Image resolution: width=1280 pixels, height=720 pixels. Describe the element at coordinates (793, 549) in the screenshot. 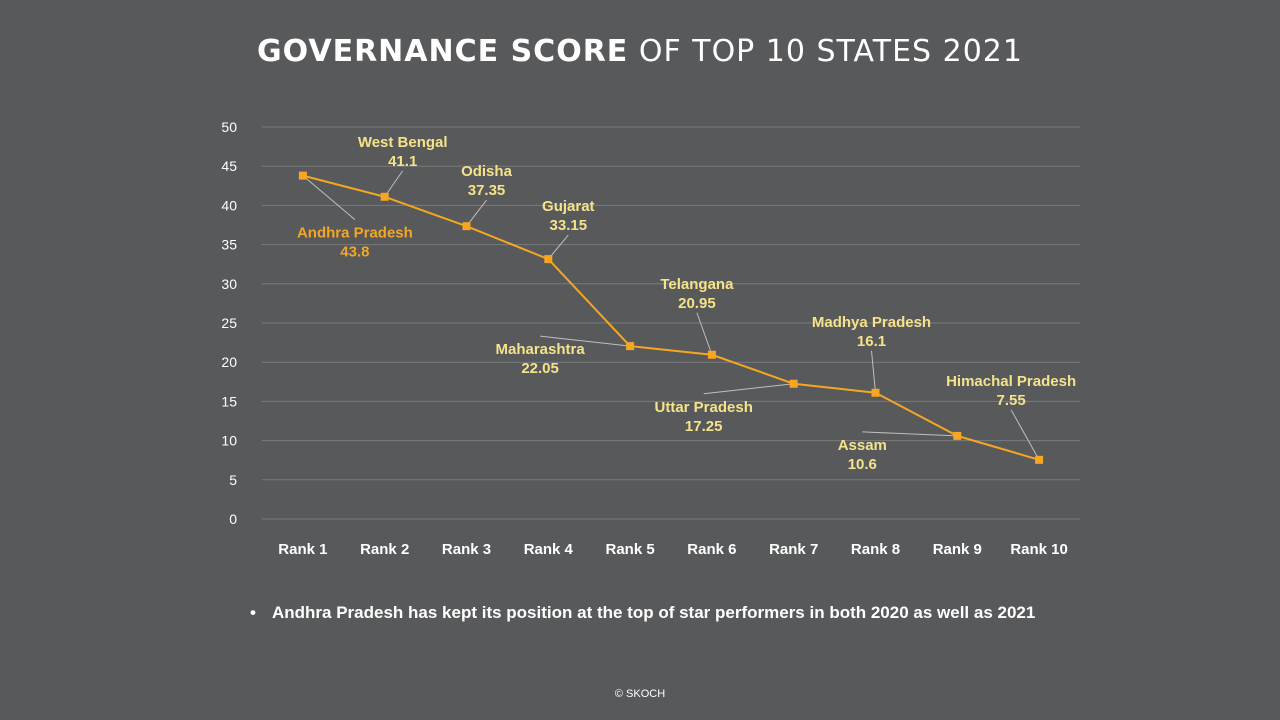

I see `x-tick-label: Rank 7` at that location.